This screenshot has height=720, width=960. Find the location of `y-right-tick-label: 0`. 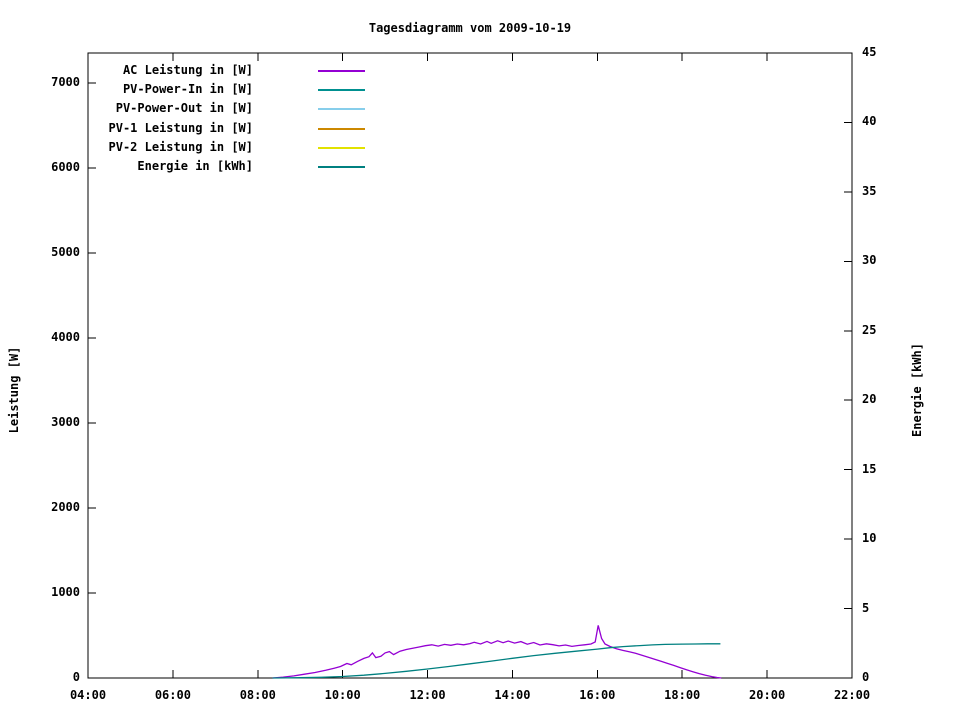

y-right-tick-label: 0 is located at coordinates (866, 677).